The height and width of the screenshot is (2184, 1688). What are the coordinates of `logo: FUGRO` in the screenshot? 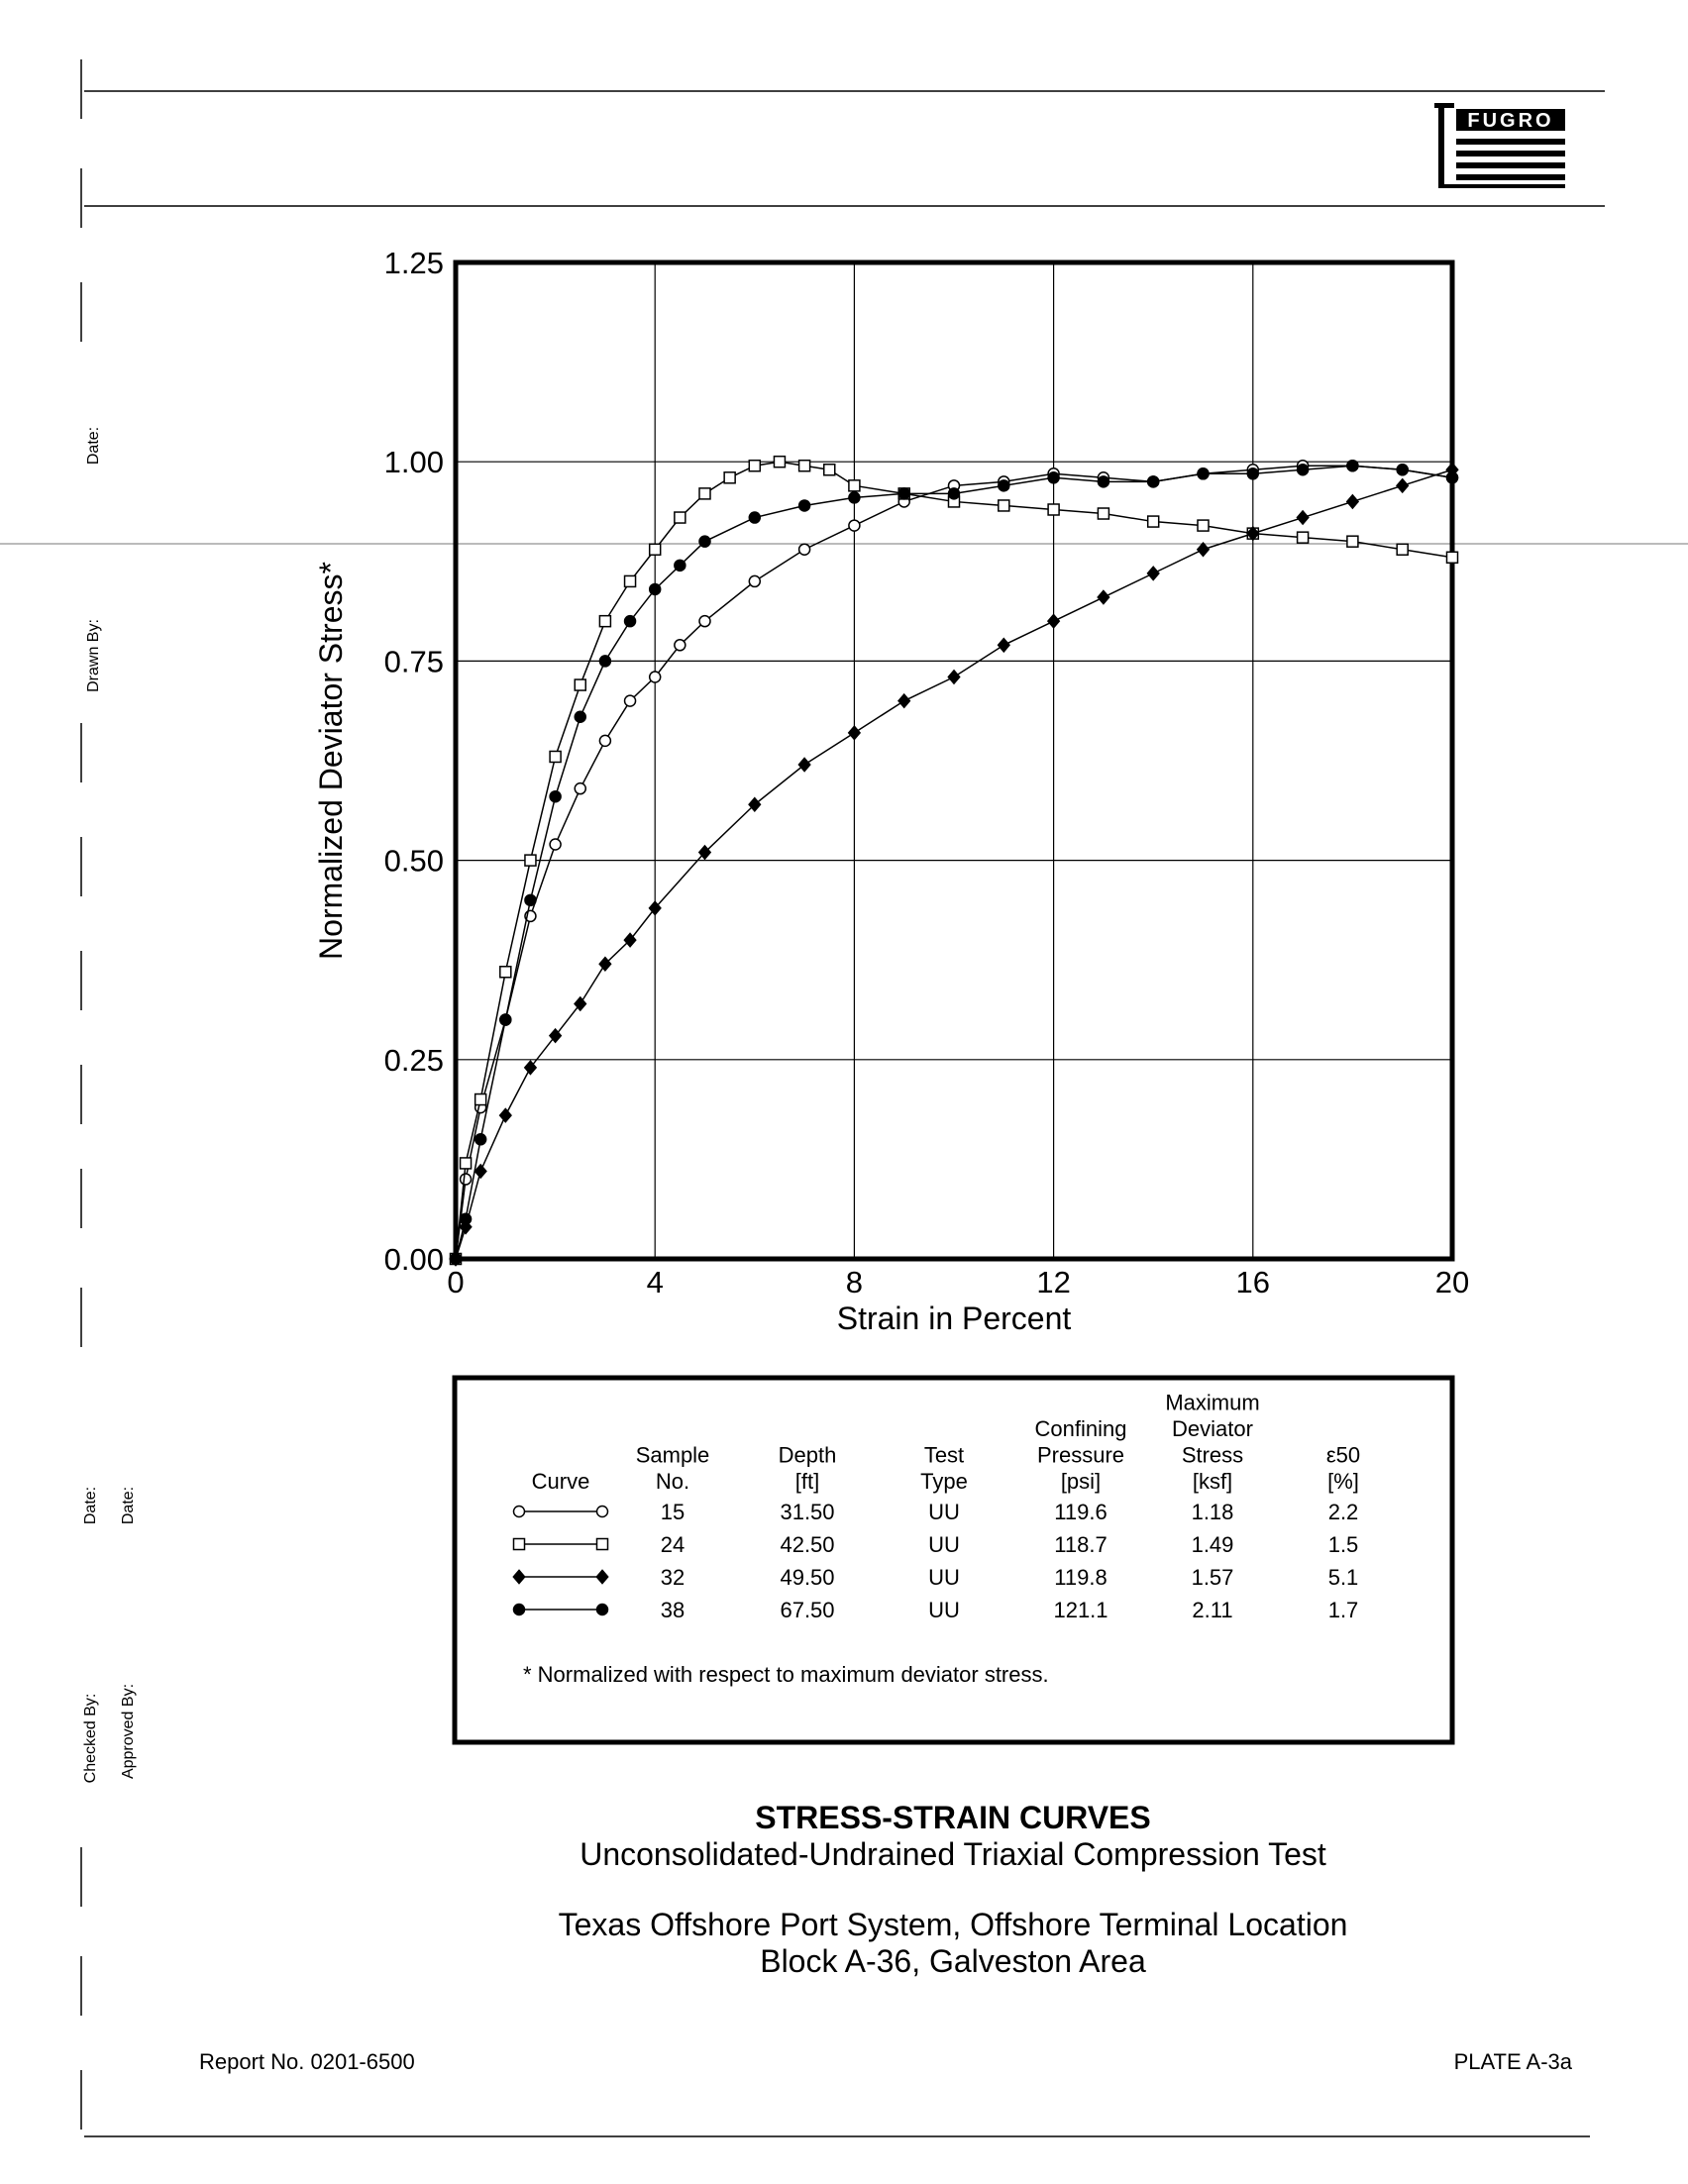 It's located at (1499, 145).